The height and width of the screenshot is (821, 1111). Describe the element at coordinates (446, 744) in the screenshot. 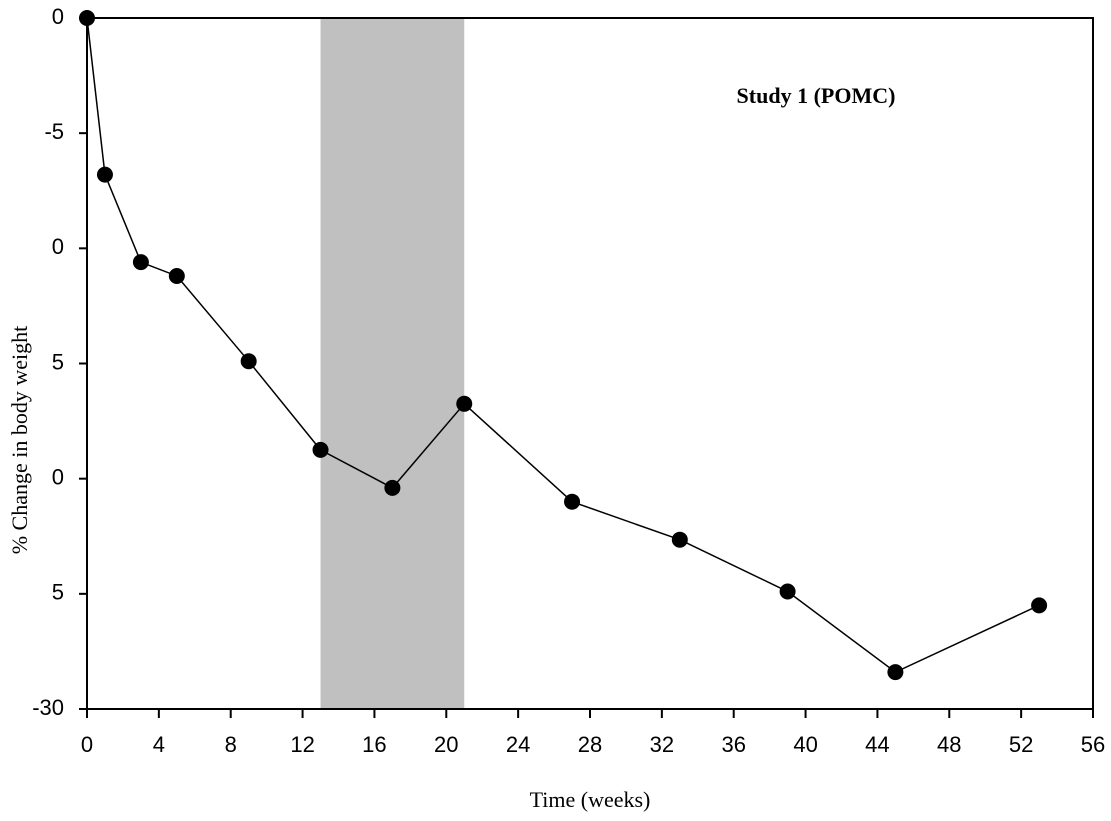

I see `x-tick-label: 20` at that location.